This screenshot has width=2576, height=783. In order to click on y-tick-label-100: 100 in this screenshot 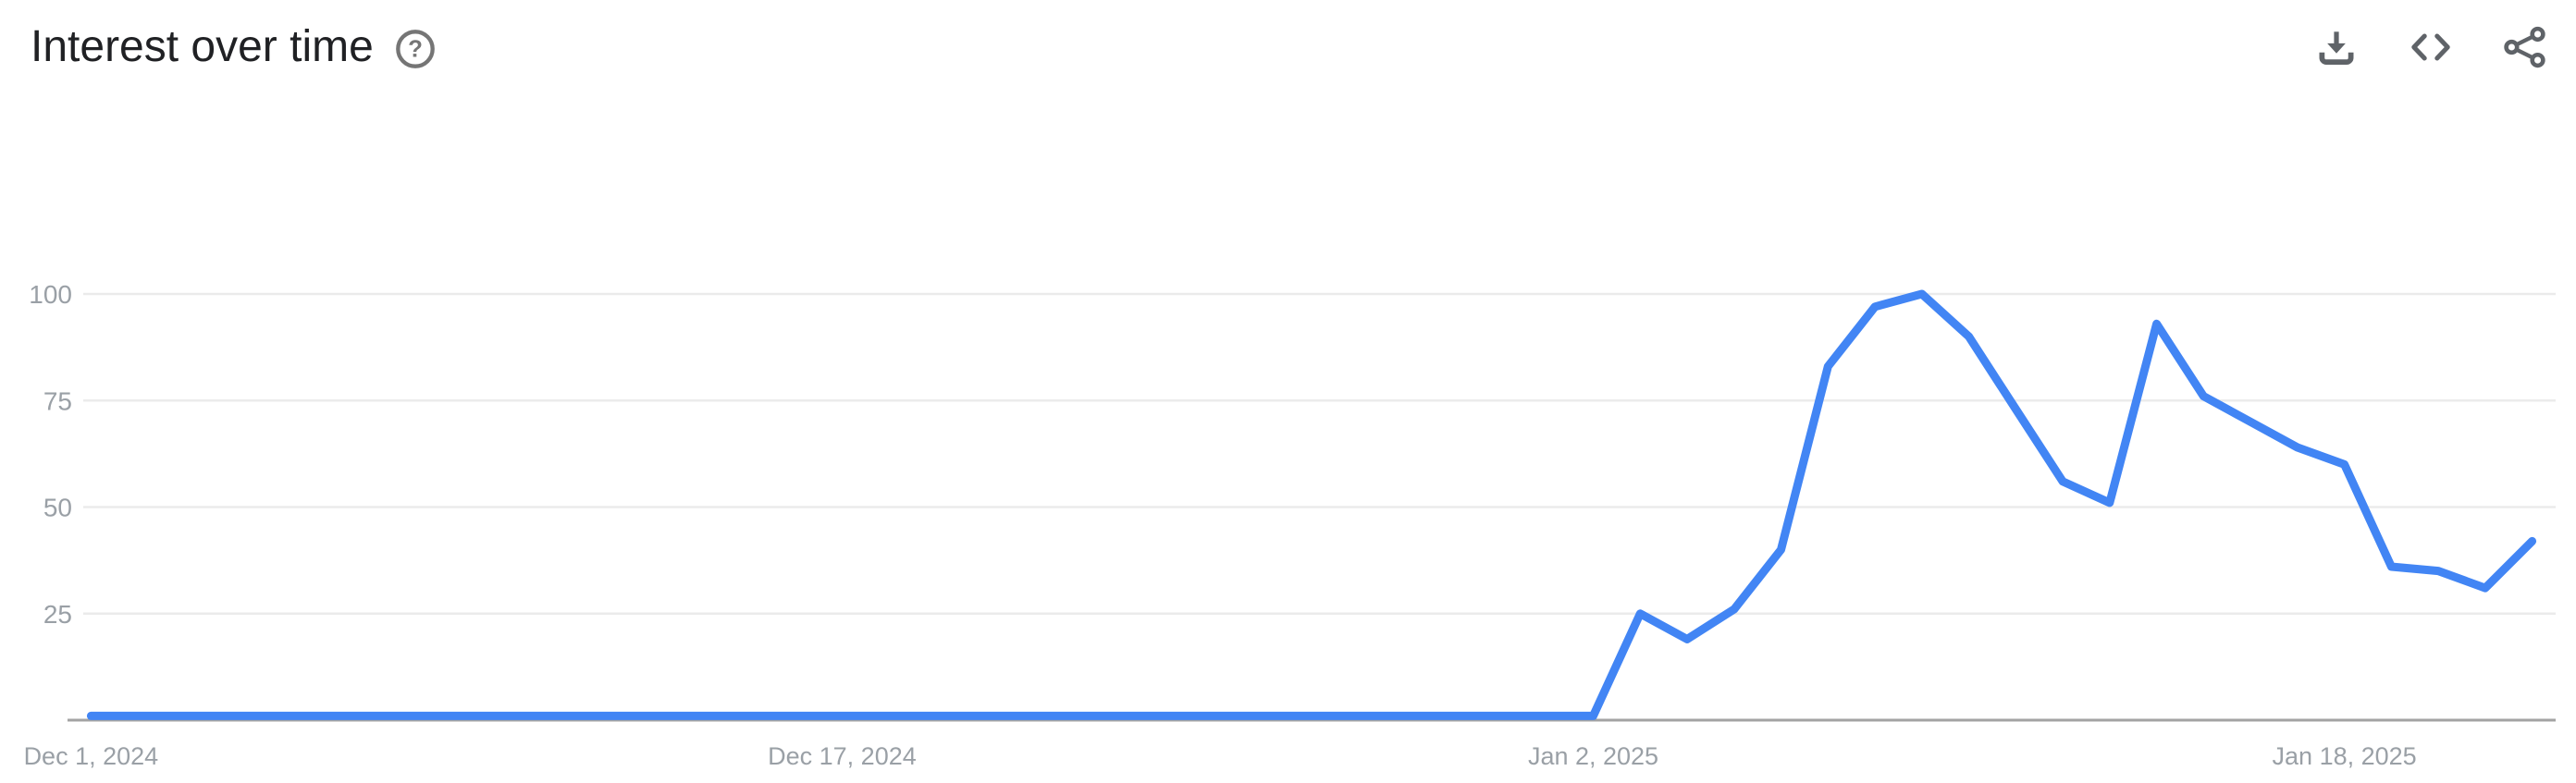, I will do `click(50, 294)`.